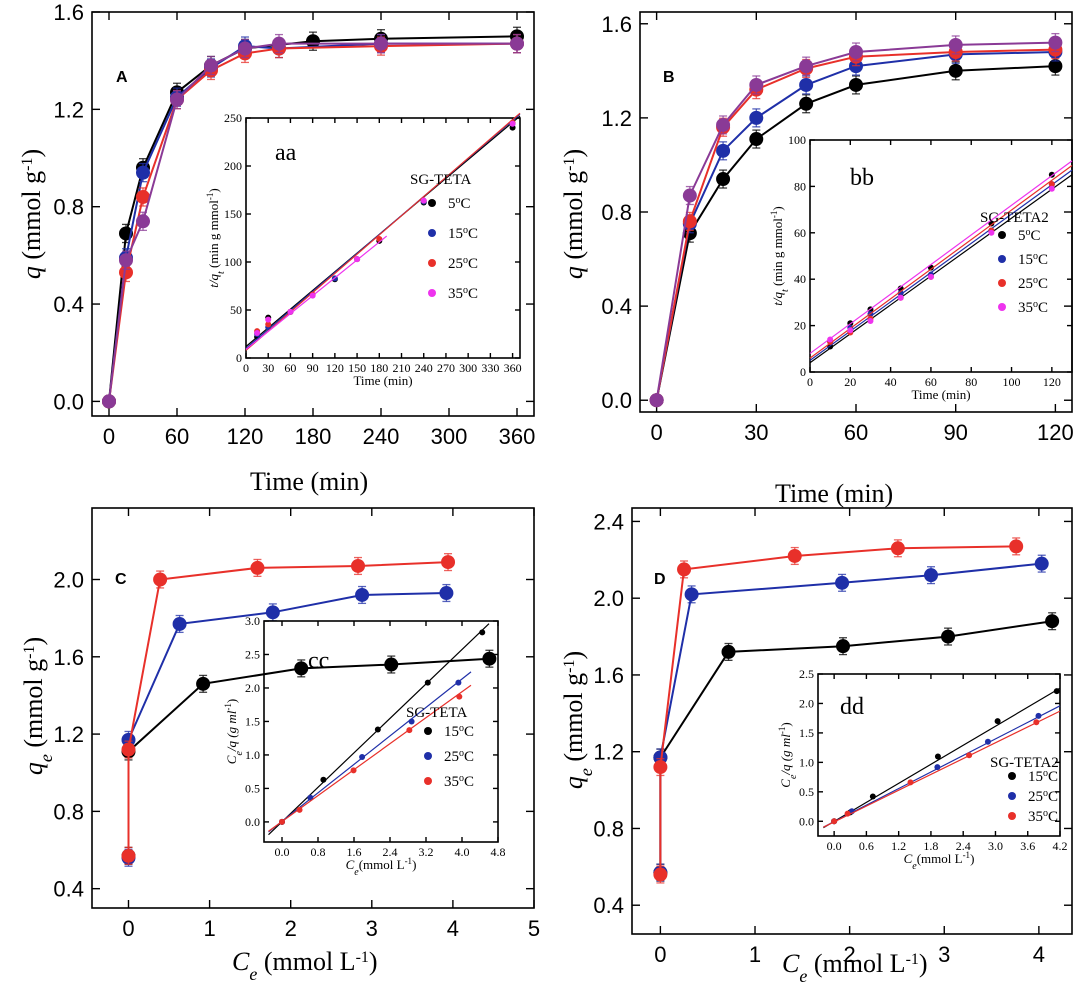  What do you see at coordinates (282, 852) in the screenshot?
I see `x-tick-label: 0.0` at bounding box center [282, 852].